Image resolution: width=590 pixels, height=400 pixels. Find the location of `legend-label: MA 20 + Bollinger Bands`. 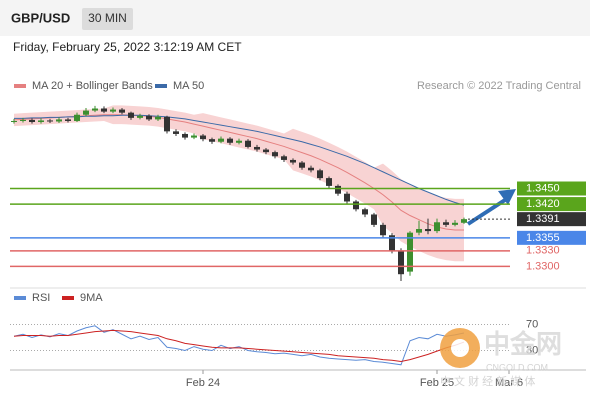

legend-label: MA 20 + Bollinger Bands is located at coordinates (92, 86).